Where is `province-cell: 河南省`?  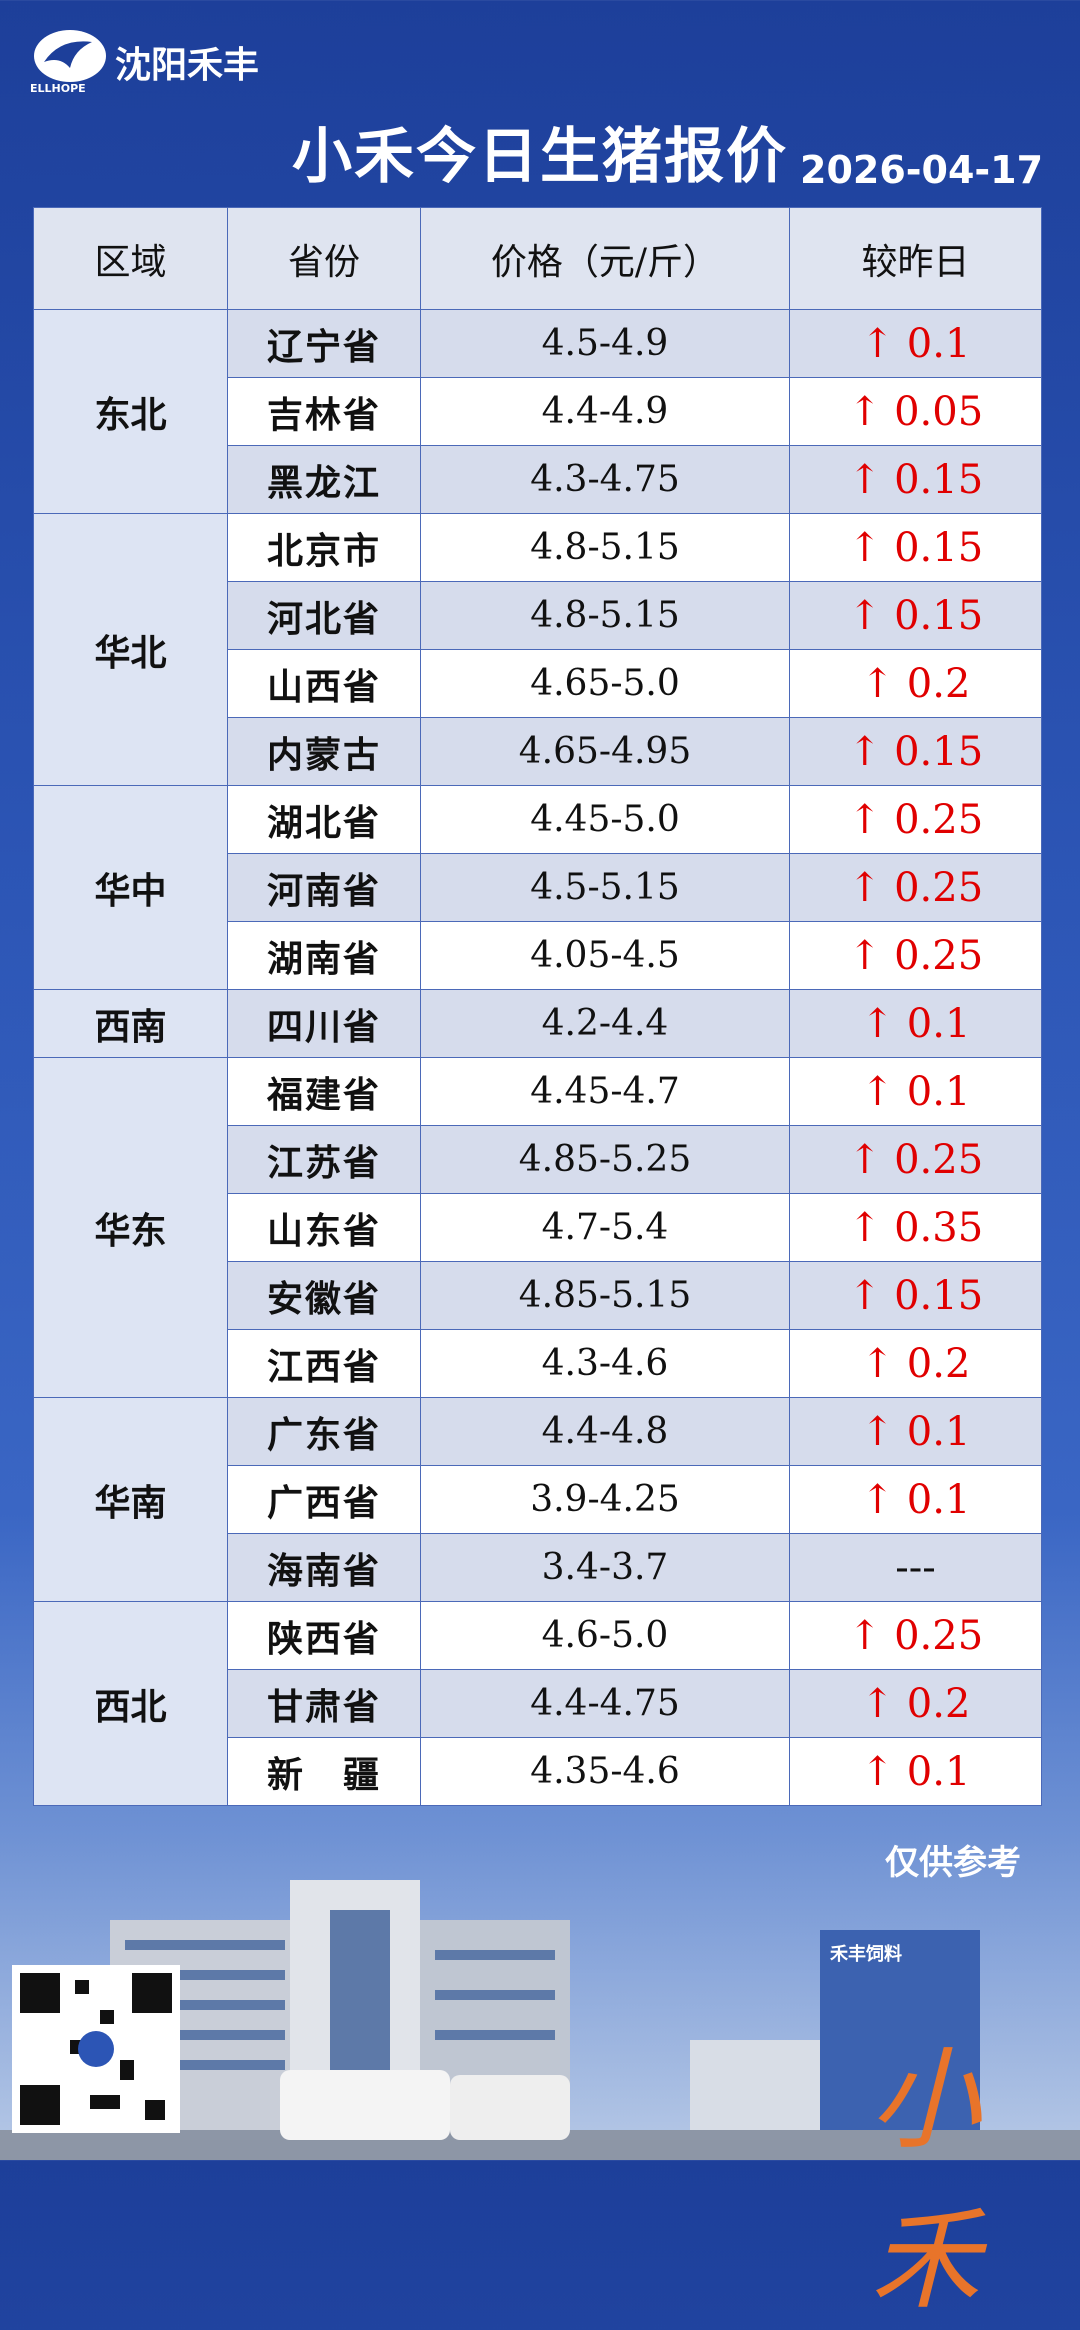 province-cell: 河南省 is located at coordinates (324, 887).